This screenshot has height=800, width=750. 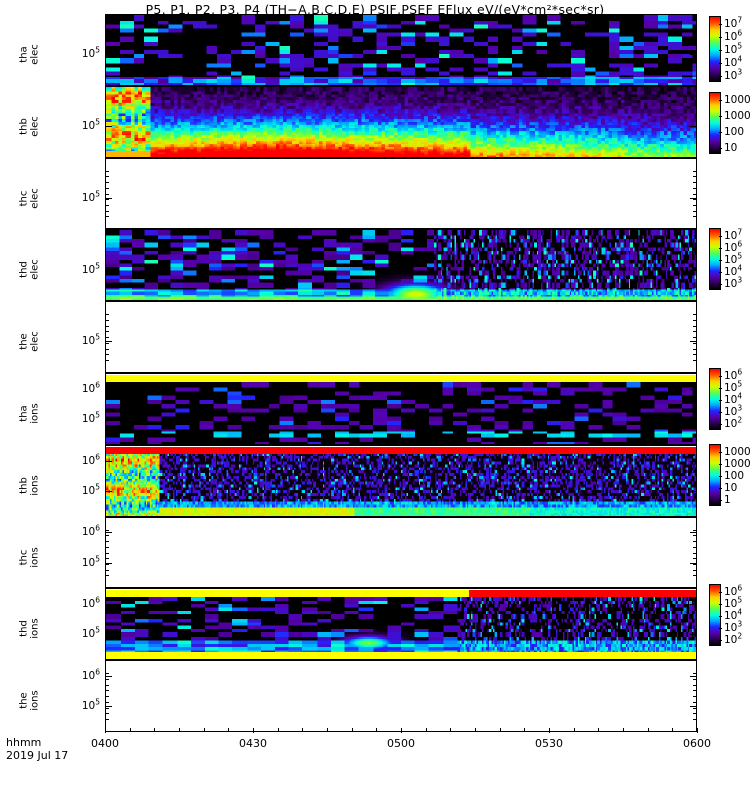 I want to click on panel-thd-ions, so click(x=401, y=624).